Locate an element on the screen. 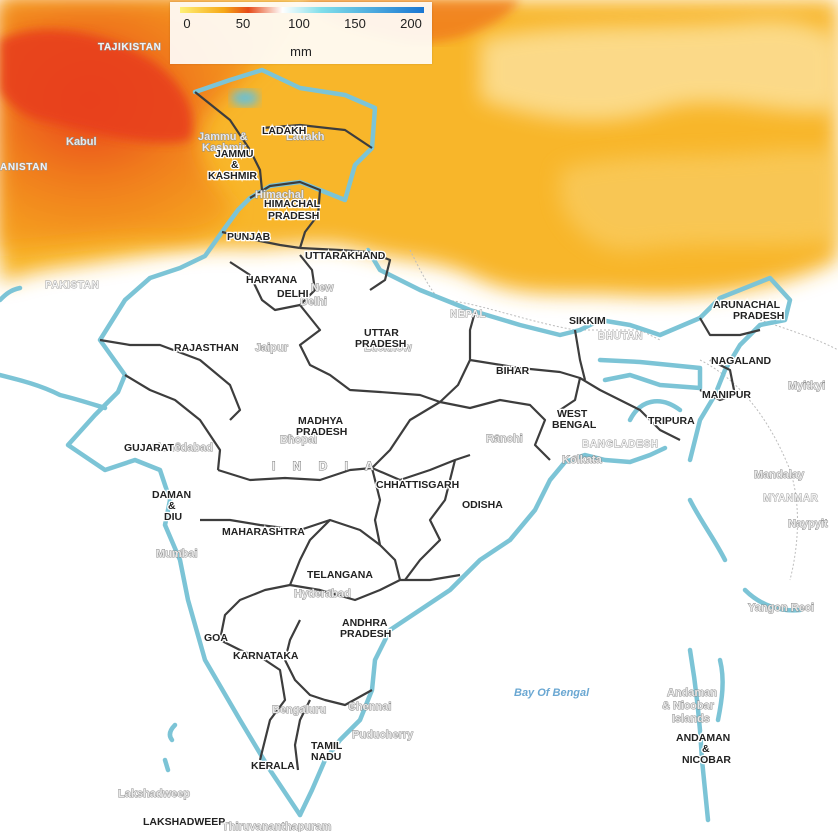  state-label-jammu-amp: & is located at coordinates (235, 165).